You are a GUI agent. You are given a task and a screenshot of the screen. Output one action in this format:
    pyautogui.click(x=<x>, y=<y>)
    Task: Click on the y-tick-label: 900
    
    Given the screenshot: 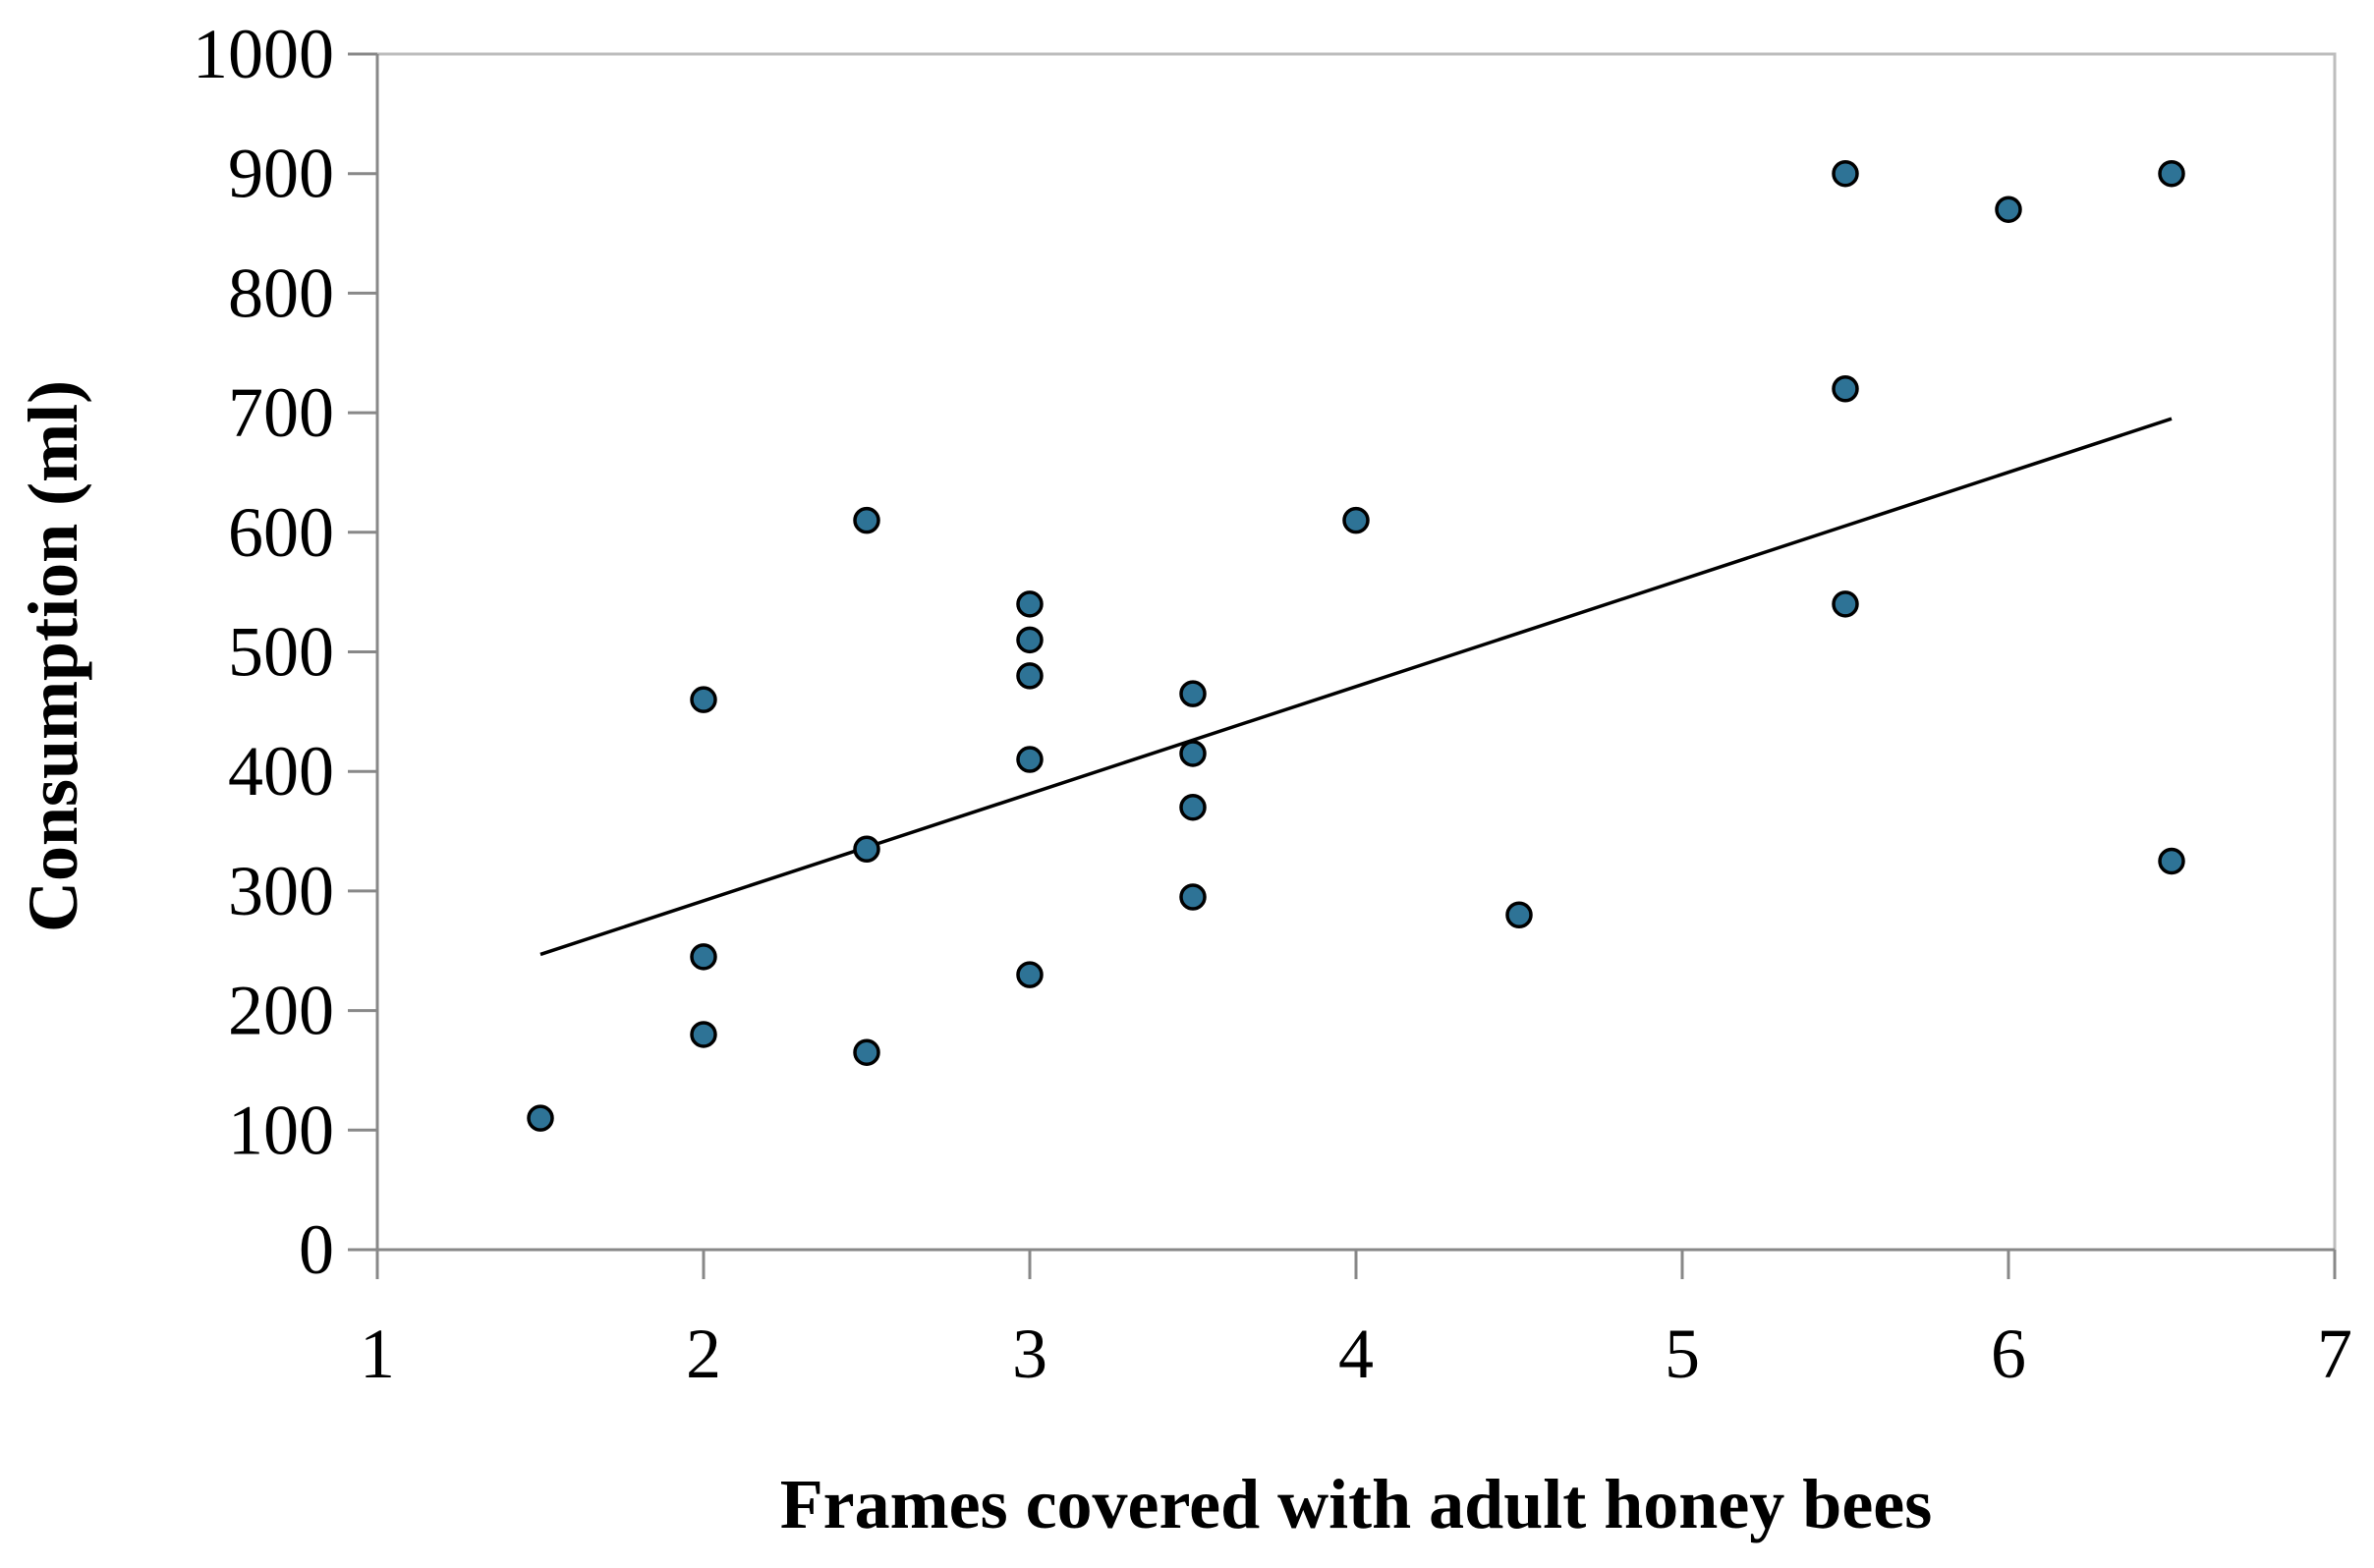 What is the action you would take?
    pyautogui.click(x=281, y=174)
    